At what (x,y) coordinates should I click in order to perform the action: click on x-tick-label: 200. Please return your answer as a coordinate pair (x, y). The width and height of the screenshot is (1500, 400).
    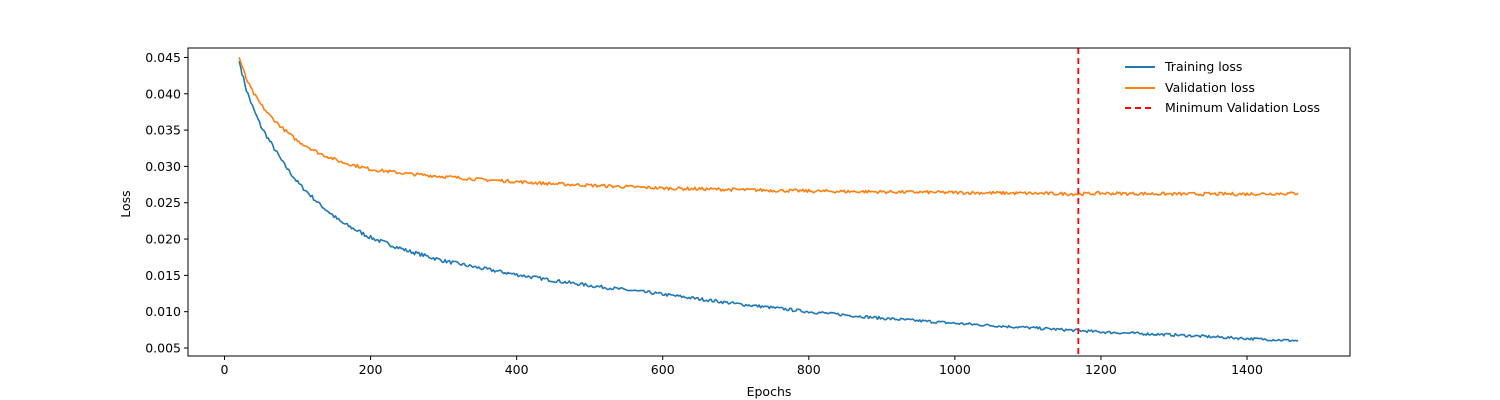
    Looking at the image, I should click on (371, 369).